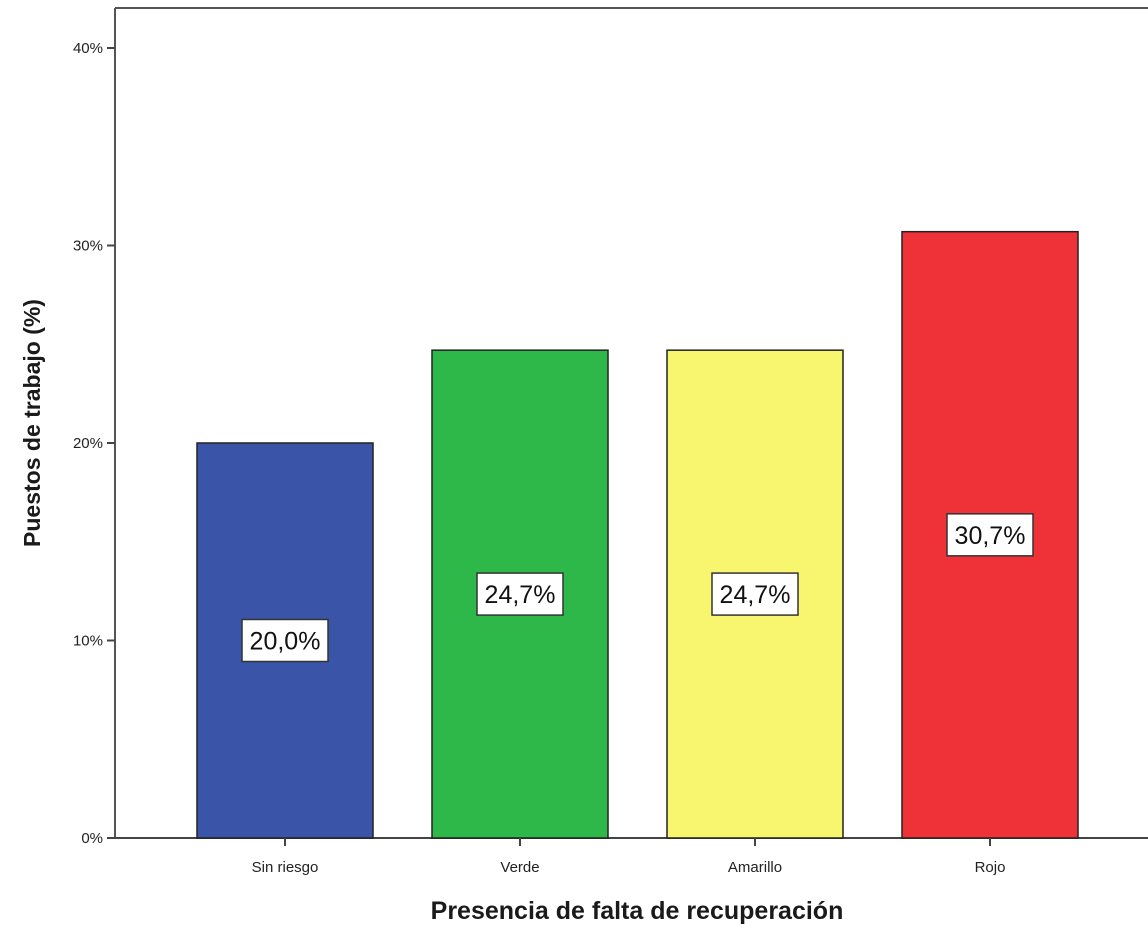  Describe the element at coordinates (637, 588) in the screenshot. I see `data-labels: 20,0% 24,7% 24,7% 30,7%` at that location.